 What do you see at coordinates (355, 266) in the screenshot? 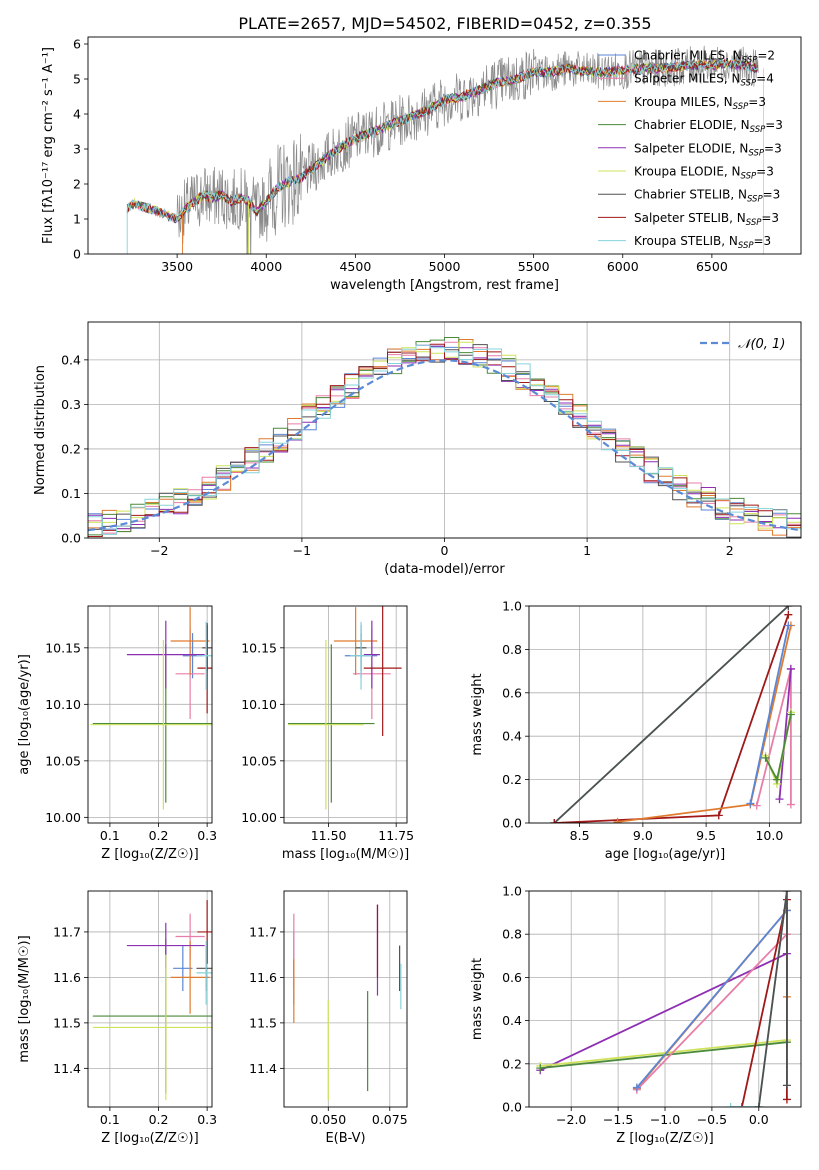
I see `x-tick-label: 4500` at bounding box center [355, 266].